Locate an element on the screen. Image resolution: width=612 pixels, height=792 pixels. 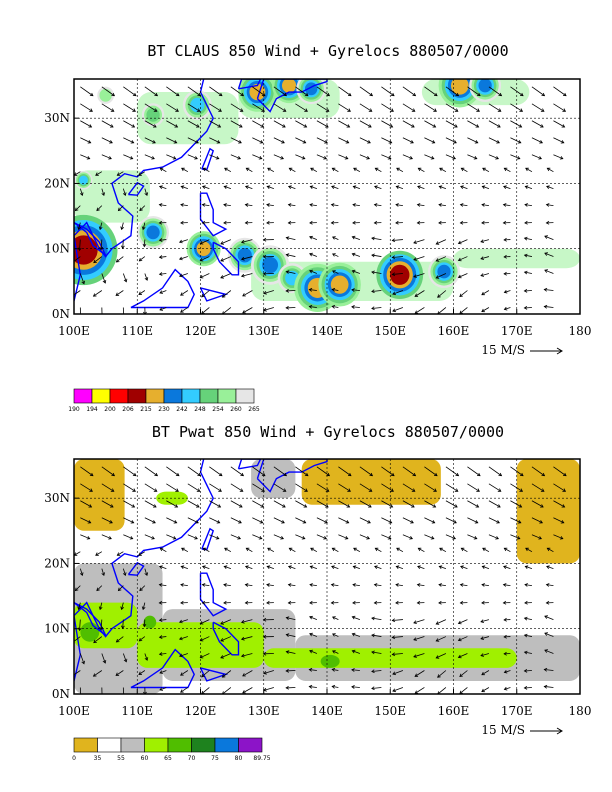
colorbar-label: 55 is located at coordinates (121, 758).